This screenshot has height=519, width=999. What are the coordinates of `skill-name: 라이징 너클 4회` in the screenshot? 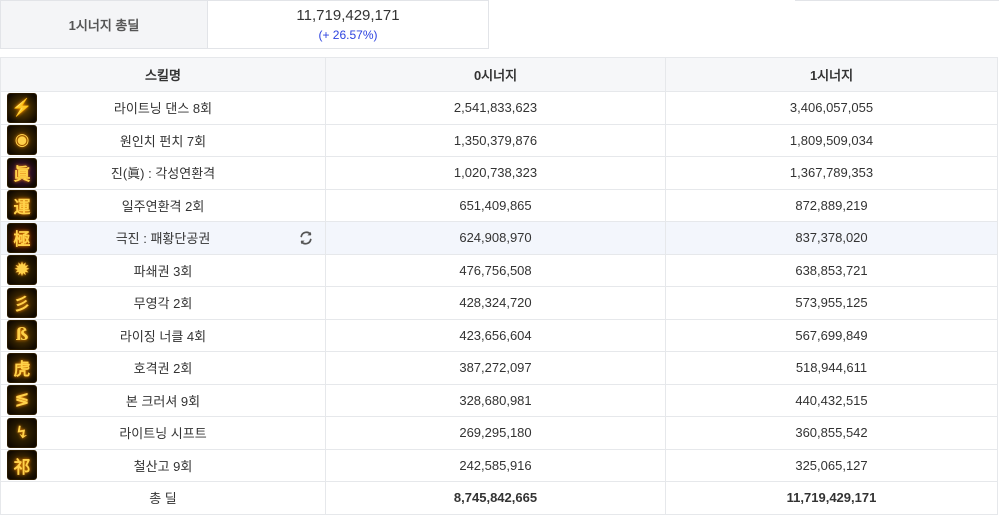 It's located at (163, 336).